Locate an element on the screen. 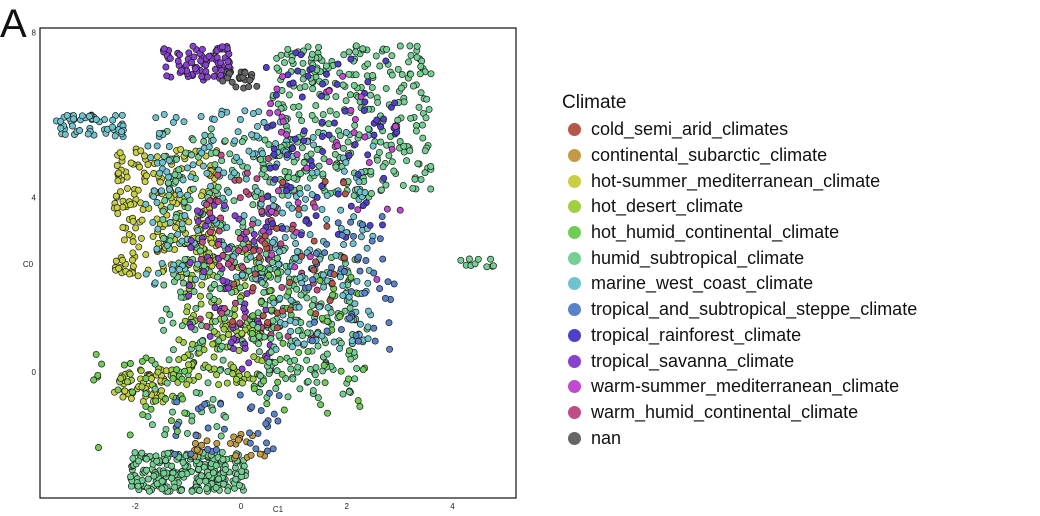  legend-label: continental_subarctic_climate is located at coordinates (709, 155).